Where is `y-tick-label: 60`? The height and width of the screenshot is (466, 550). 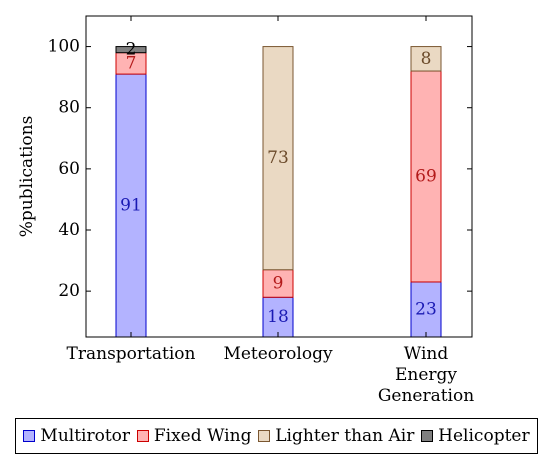 y-tick-label: 60 is located at coordinates (69, 169).